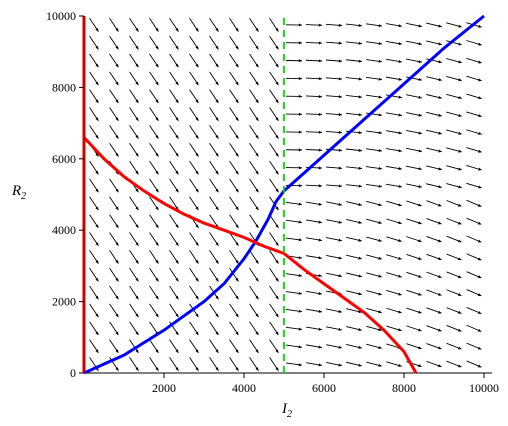 This screenshot has height=426, width=508. I want to click on x-tick-label: 2000, so click(164, 388).